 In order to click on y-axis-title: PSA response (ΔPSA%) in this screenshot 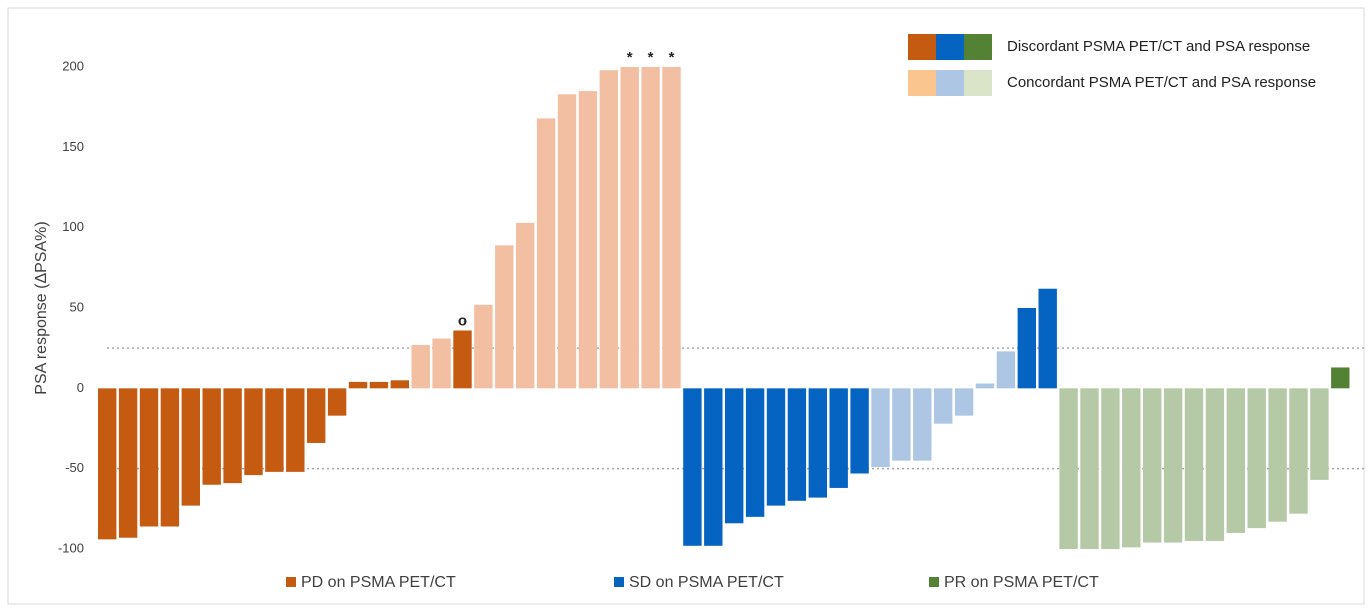, I will do `click(41, 307)`.